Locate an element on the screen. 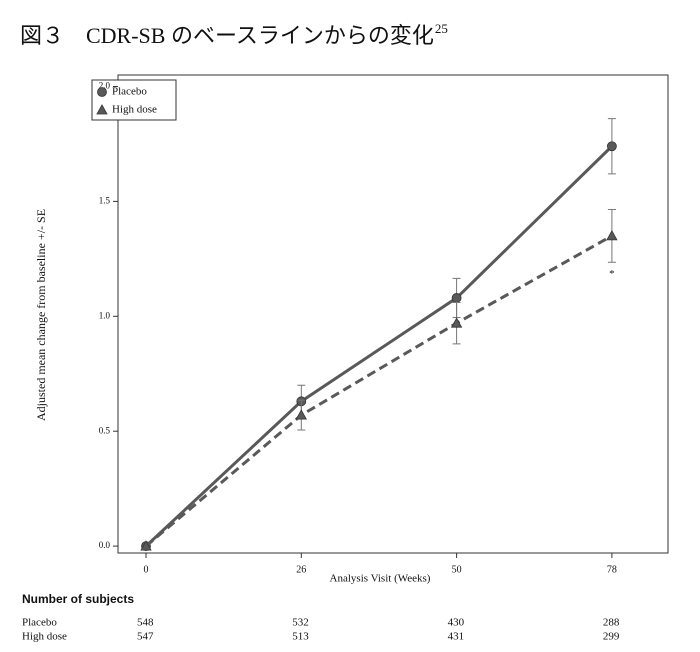 This screenshot has height=652, width=700. legend-label: High dose is located at coordinates (134, 110).